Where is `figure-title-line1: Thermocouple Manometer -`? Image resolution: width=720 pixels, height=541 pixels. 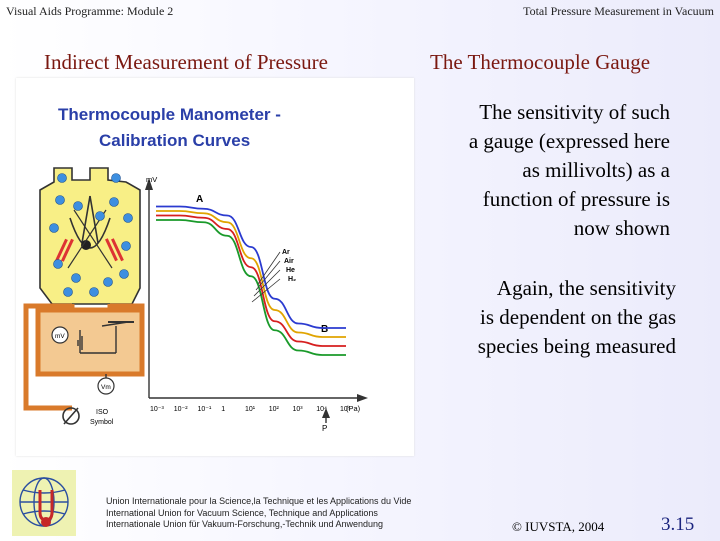 figure-title-line1: Thermocouple Manometer - is located at coordinates (169, 114).